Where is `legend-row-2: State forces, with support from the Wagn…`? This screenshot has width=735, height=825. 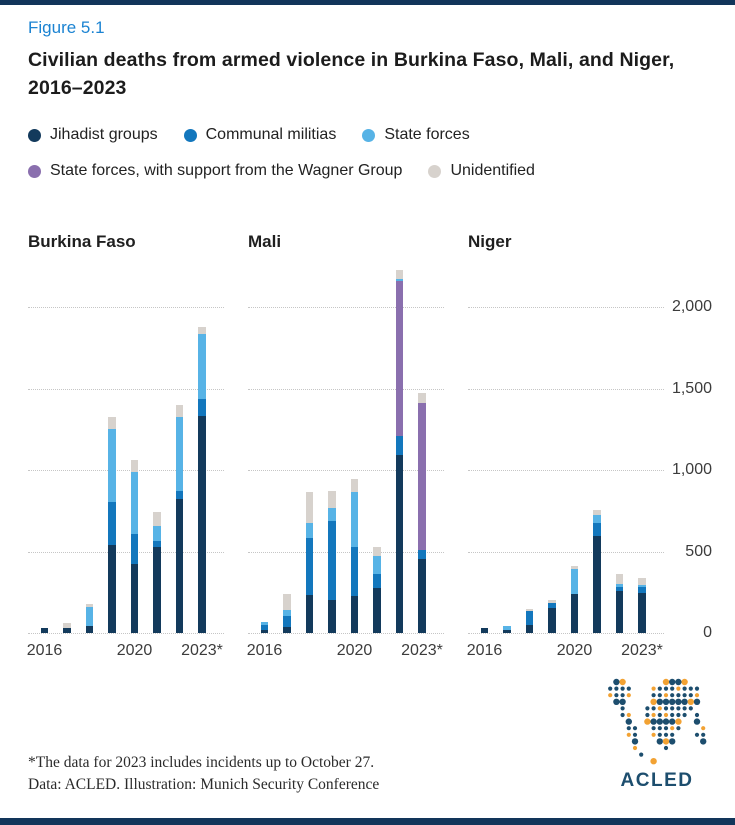
legend-row-2: State forces, with support from the Wagn… is located at coordinates (281, 171).